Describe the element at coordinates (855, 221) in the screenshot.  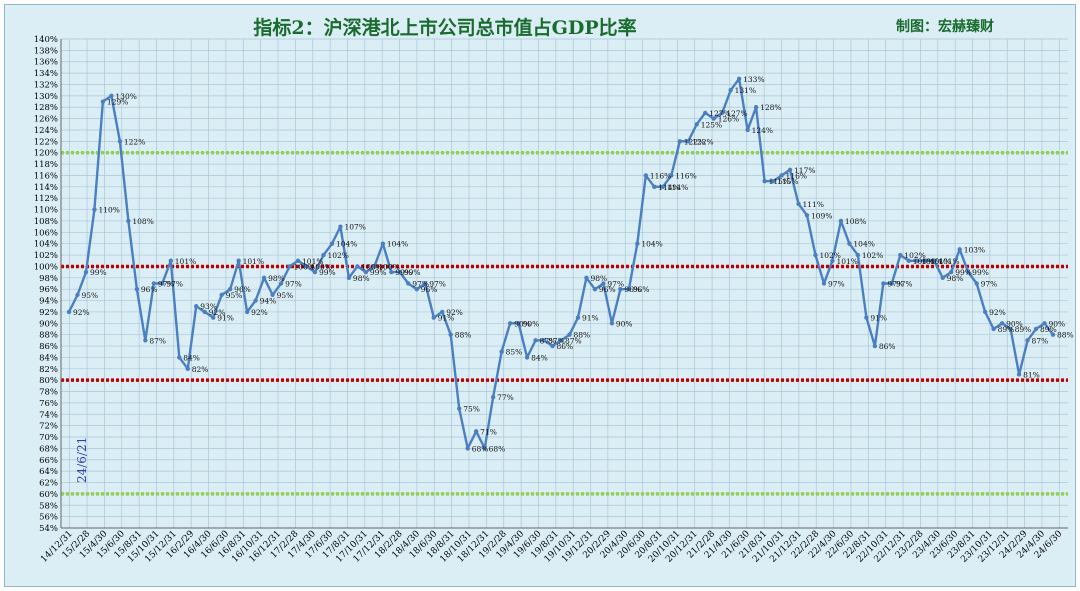
I see `data-label: 108%` at that location.